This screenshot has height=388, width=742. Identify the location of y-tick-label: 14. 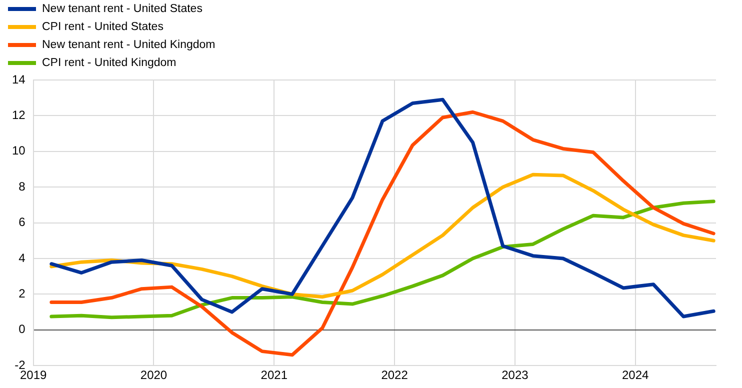
(19, 79).